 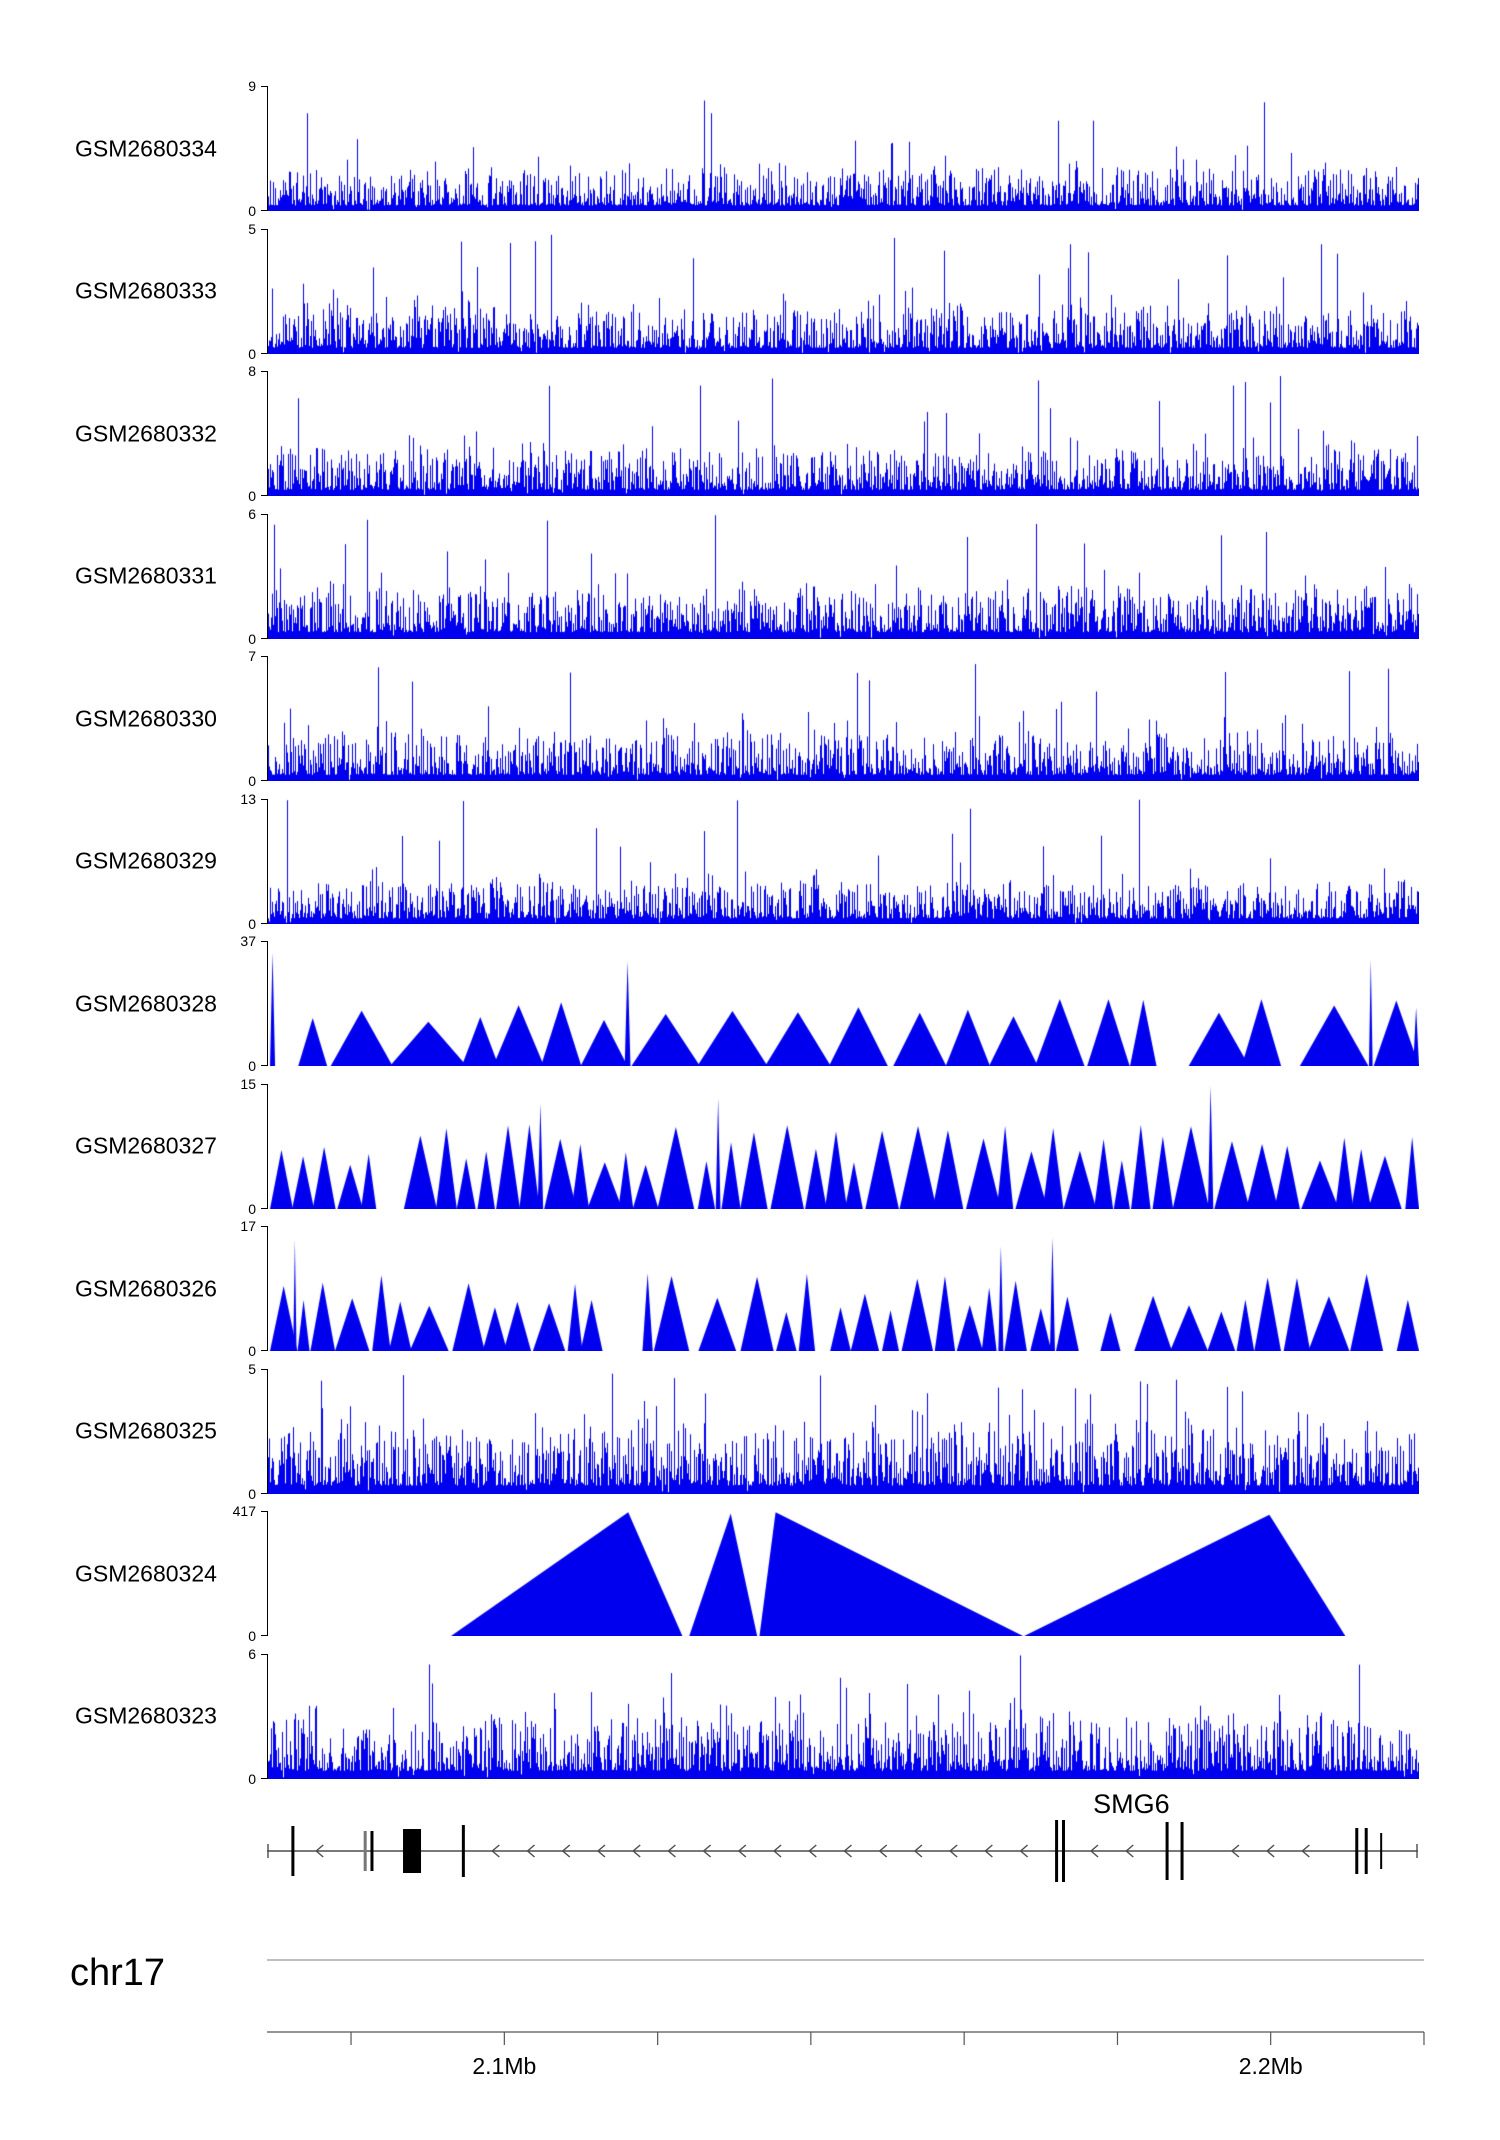 I want to click on track-label: GSM2680328, so click(x=146, y=1003).